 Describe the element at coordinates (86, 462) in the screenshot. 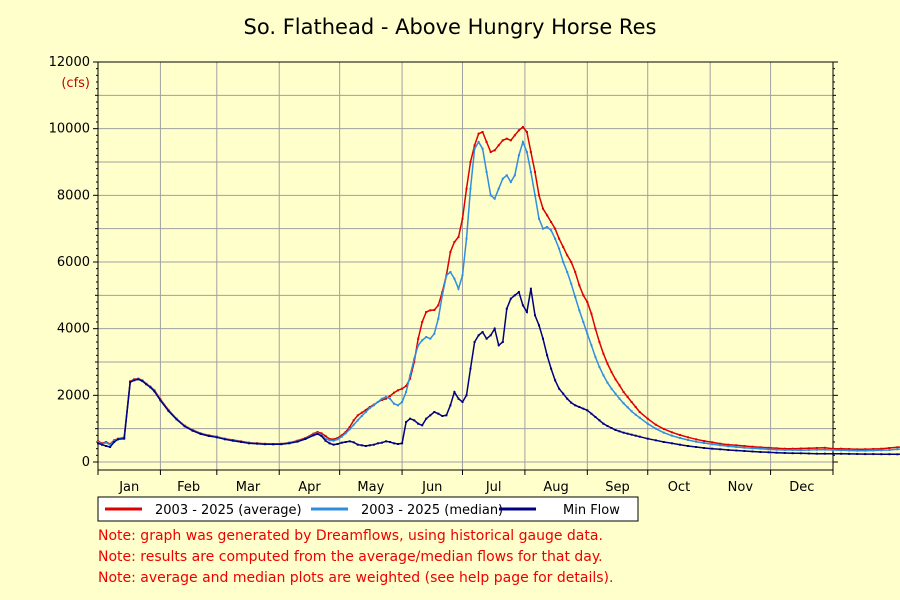

I see `y-tick-label: 0` at that location.